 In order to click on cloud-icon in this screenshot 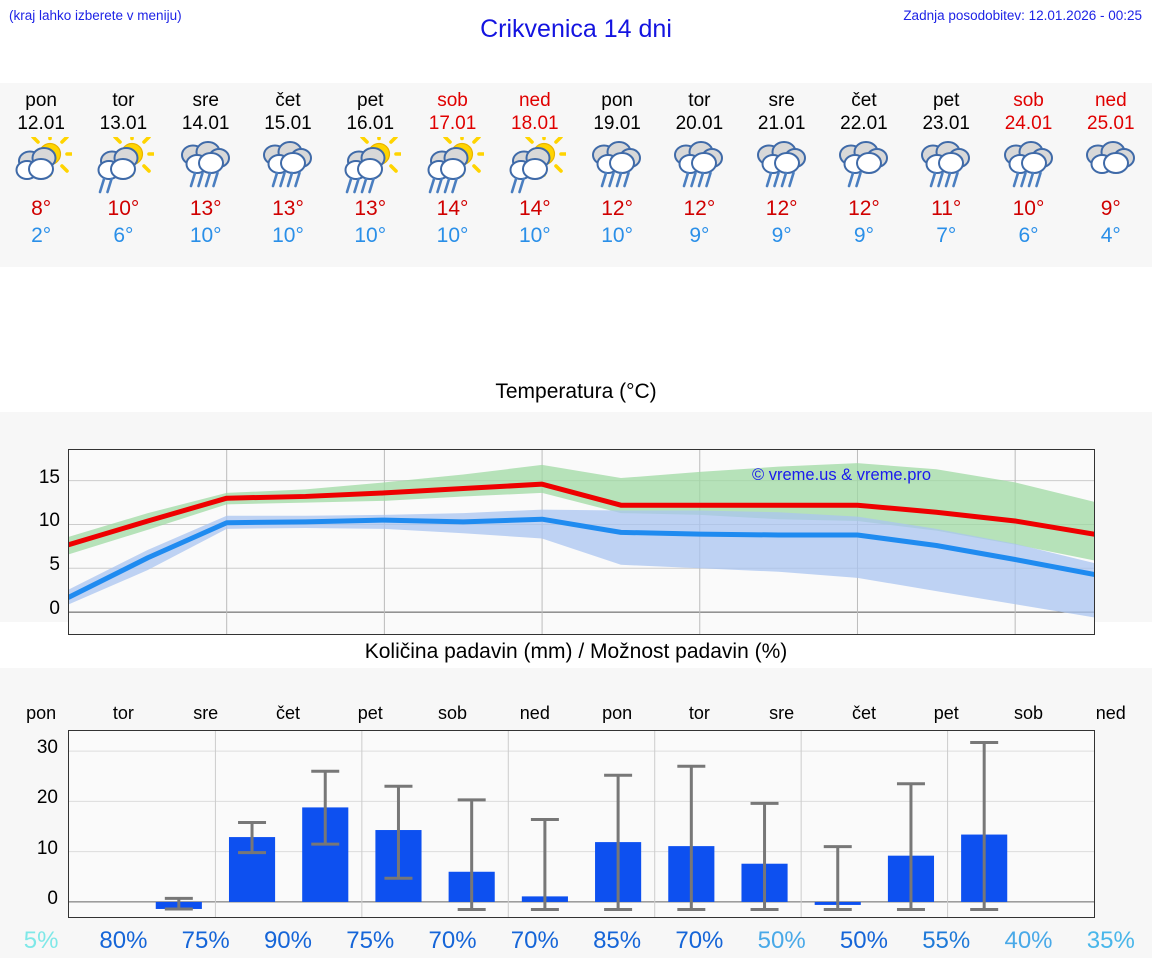, I will do `click(1111, 165)`.